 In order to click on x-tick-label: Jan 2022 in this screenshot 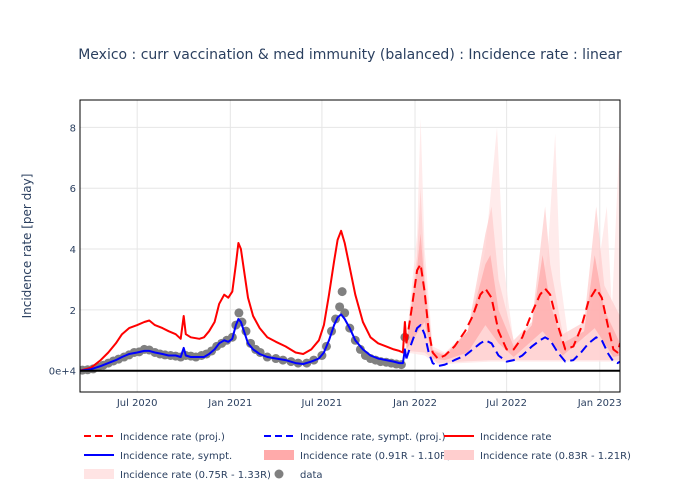, I will do `click(414, 403)`.